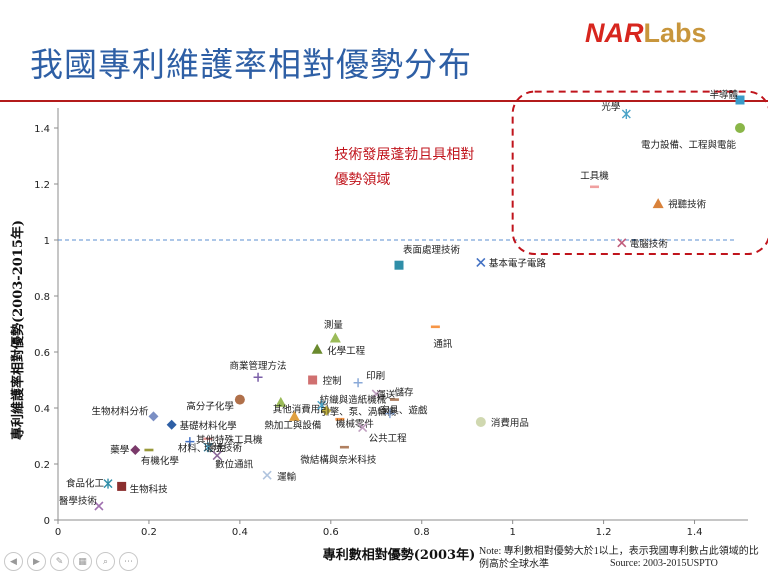 This screenshot has width=768, height=574. I want to click on x-tick-label: 1, so click(512, 532).